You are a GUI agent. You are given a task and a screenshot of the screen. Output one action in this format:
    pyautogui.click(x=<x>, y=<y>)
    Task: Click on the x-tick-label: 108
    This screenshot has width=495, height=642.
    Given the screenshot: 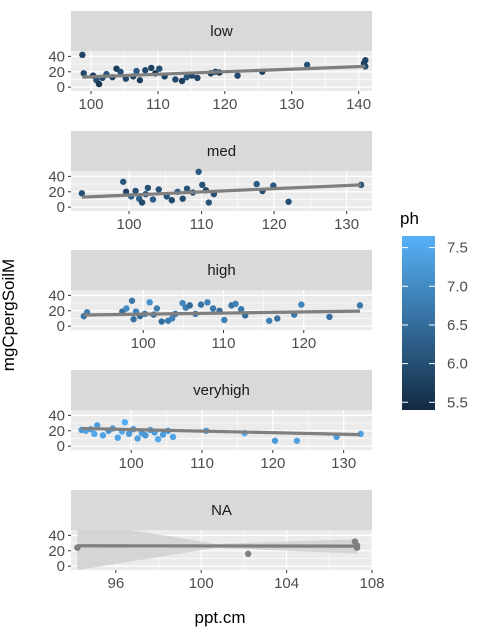 What is the action you would take?
    pyautogui.click(x=371, y=583)
    